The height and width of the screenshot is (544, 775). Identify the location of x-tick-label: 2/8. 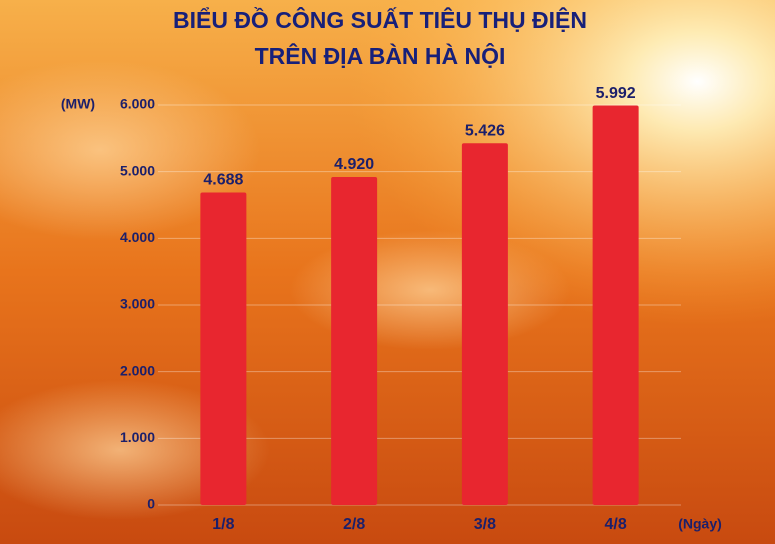
(354, 524).